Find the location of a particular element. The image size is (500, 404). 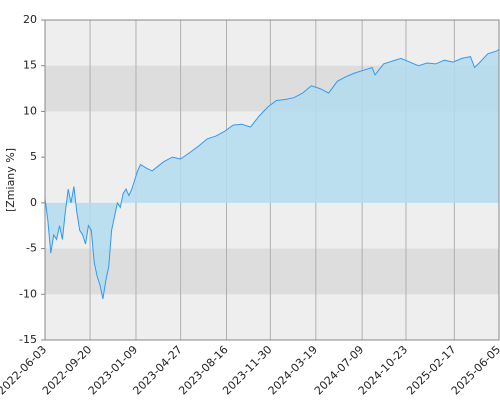

y-tick-label: 15 is located at coordinates (30, 65).